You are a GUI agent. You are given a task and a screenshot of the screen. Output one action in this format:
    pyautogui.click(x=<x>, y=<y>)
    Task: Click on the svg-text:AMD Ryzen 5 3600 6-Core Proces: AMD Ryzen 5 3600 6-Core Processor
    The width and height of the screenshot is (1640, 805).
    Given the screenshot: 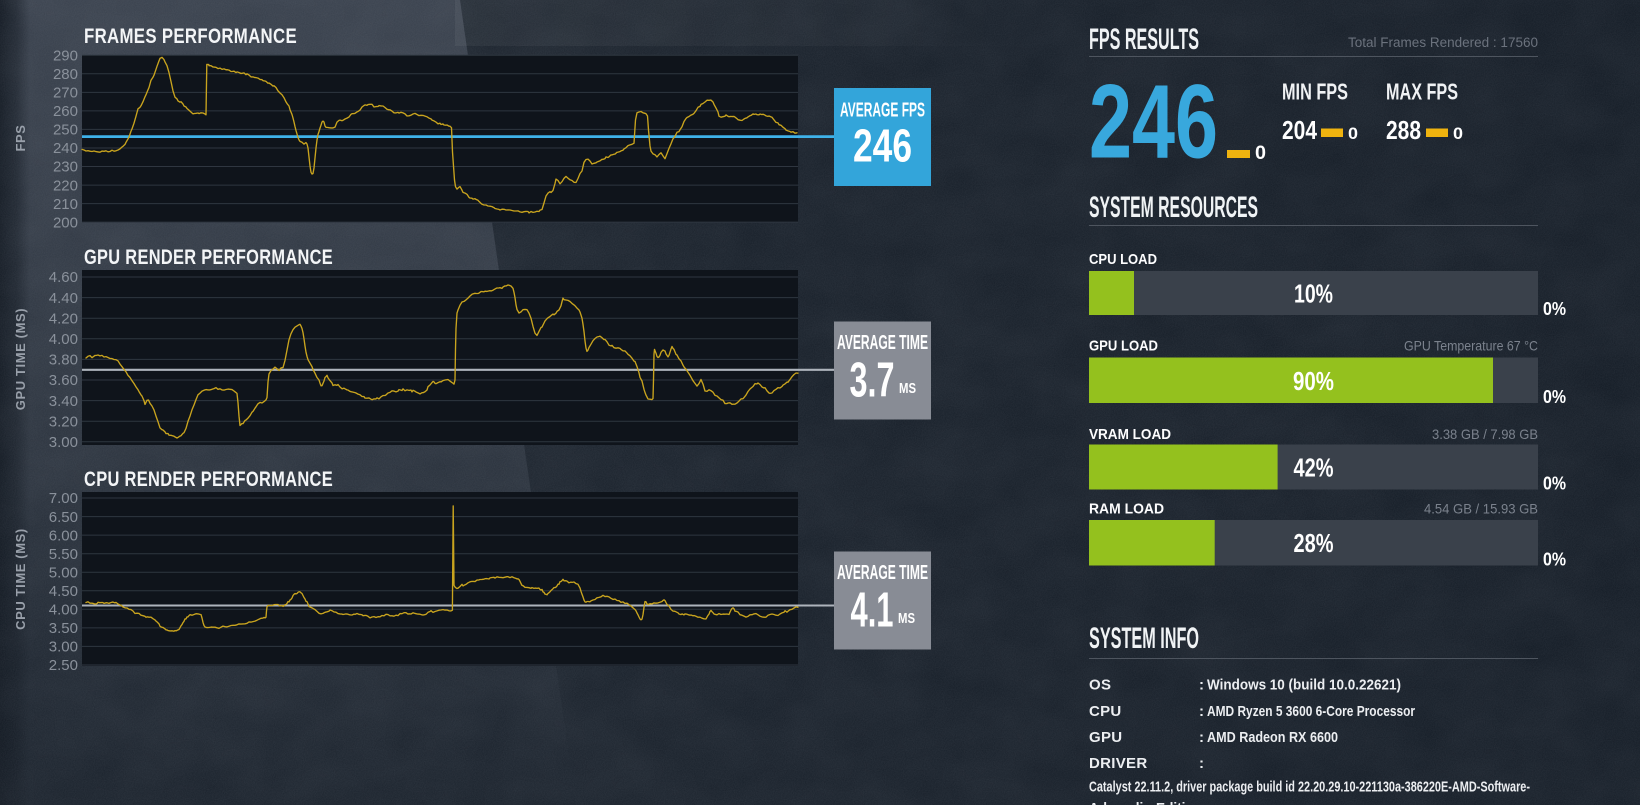 What is the action you would take?
    pyautogui.click(x=1311, y=711)
    